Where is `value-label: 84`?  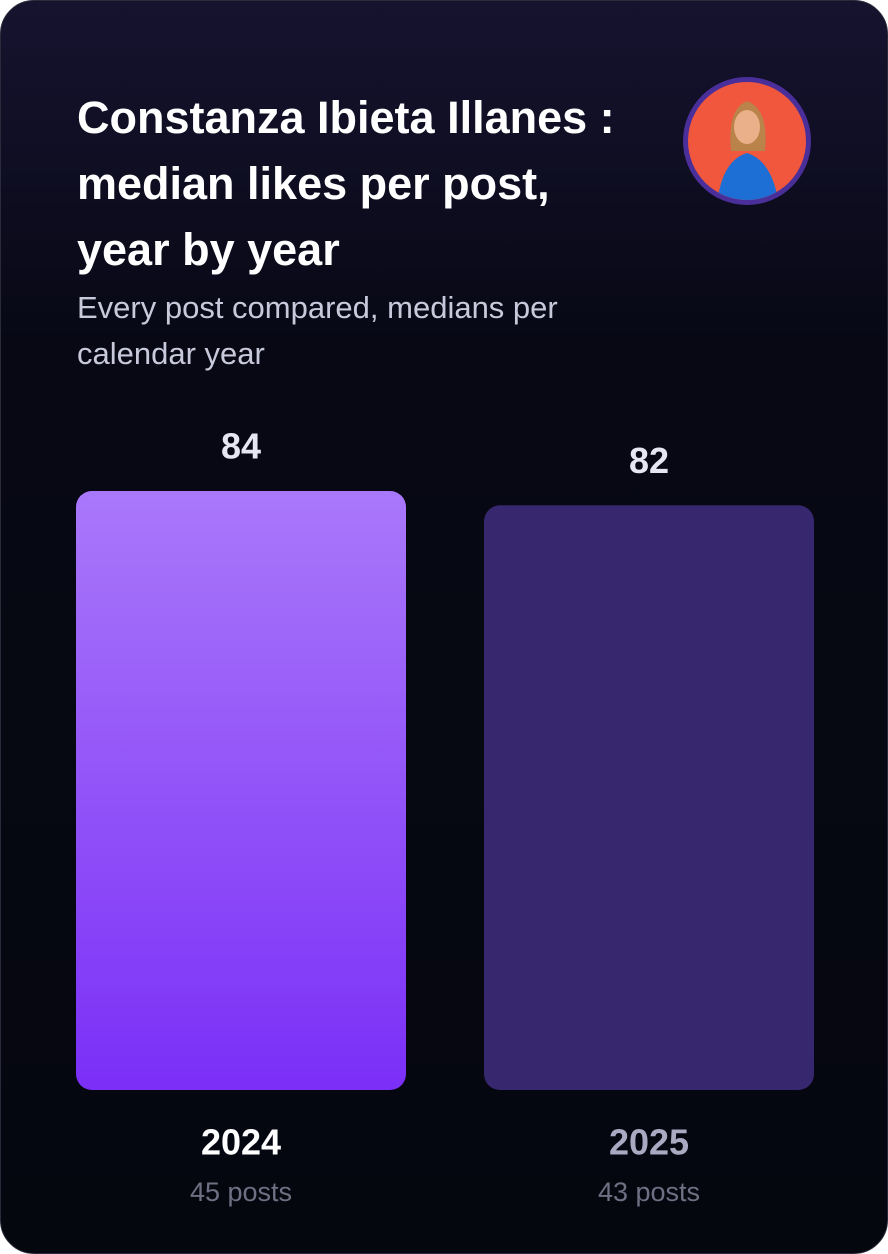 value-label: 84 is located at coordinates (241, 446).